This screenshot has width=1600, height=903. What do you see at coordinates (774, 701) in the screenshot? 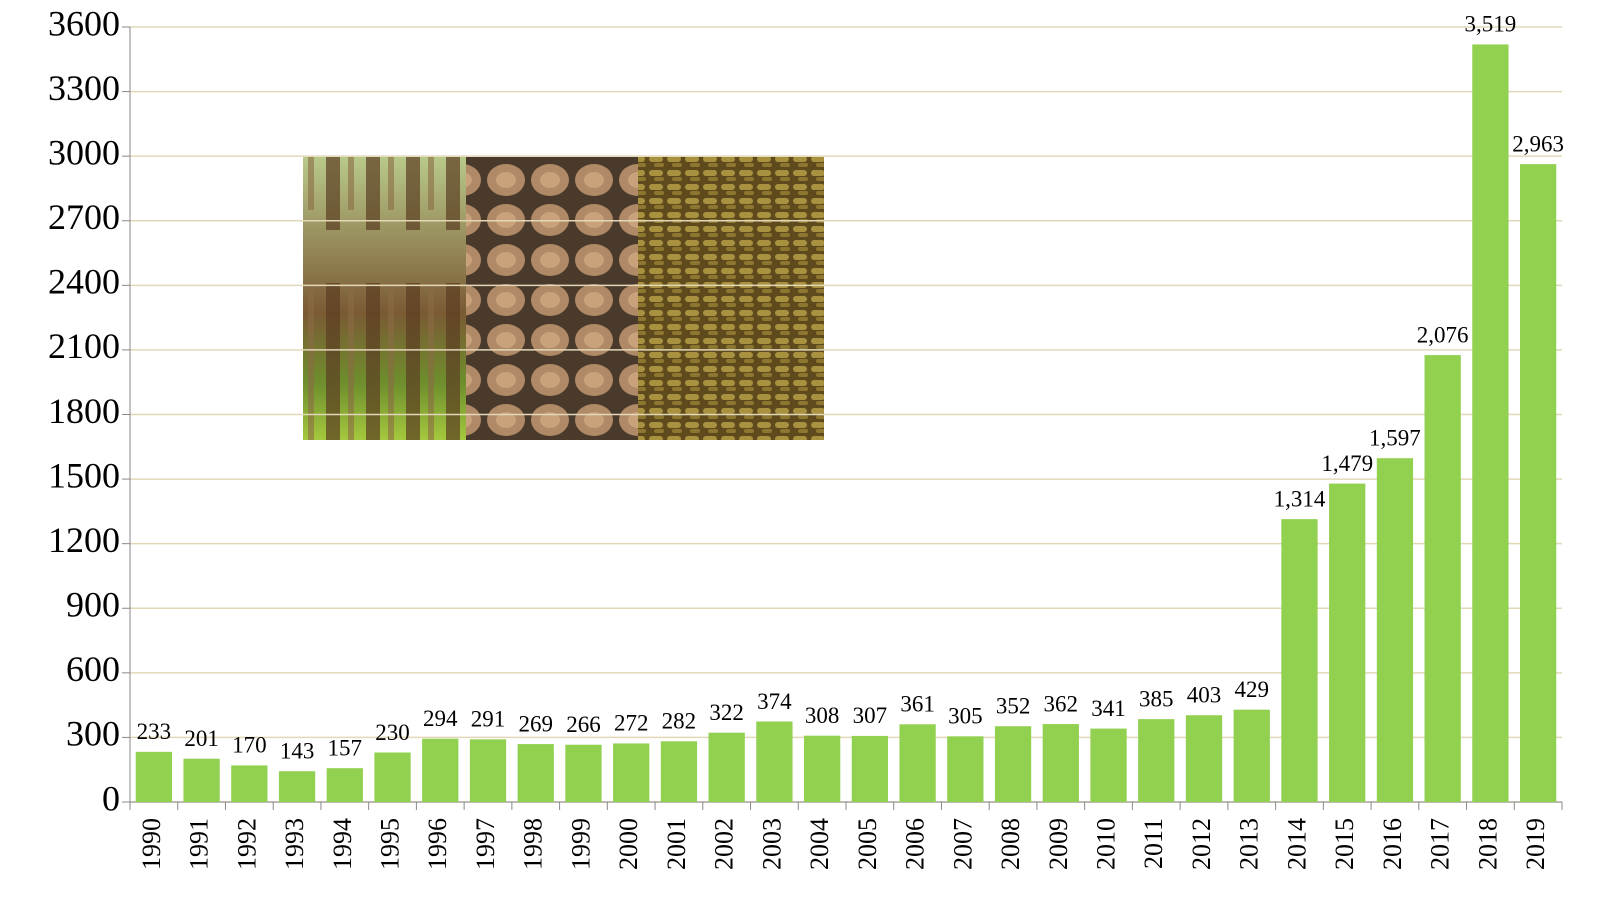
I see `value-label: 374` at bounding box center [774, 701].